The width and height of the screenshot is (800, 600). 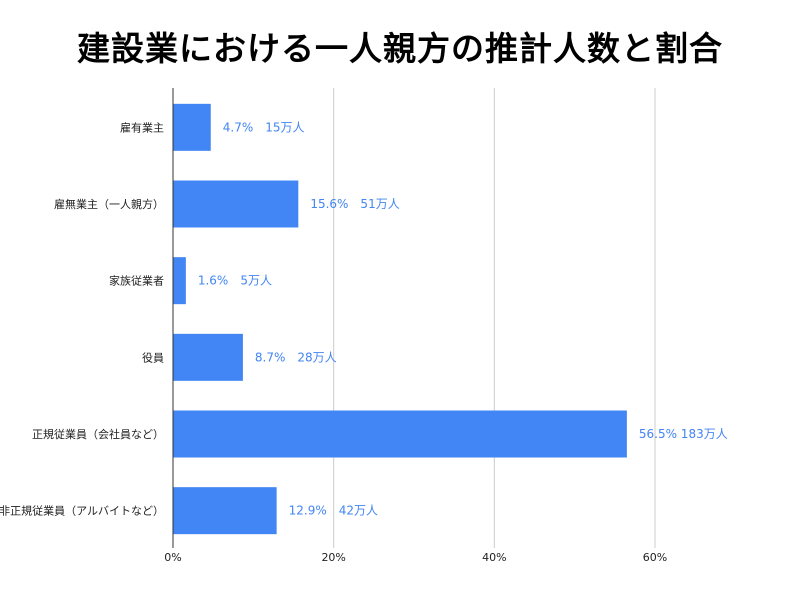 What do you see at coordinates (400, 48) in the screenshot?
I see `chart-title: 建設業における一人親方の推計人数と割合` at bounding box center [400, 48].